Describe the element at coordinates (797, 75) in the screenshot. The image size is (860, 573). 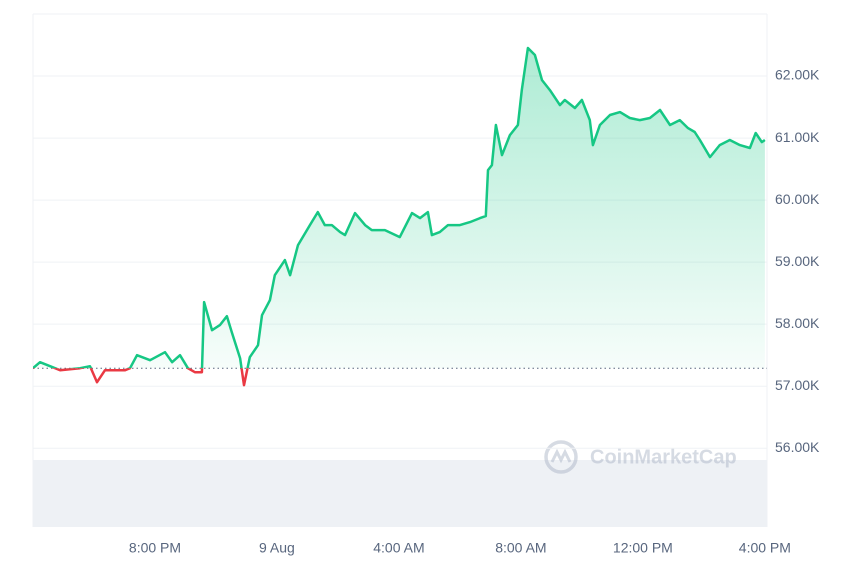
I see `y-tick-label: 62.00K` at that location.